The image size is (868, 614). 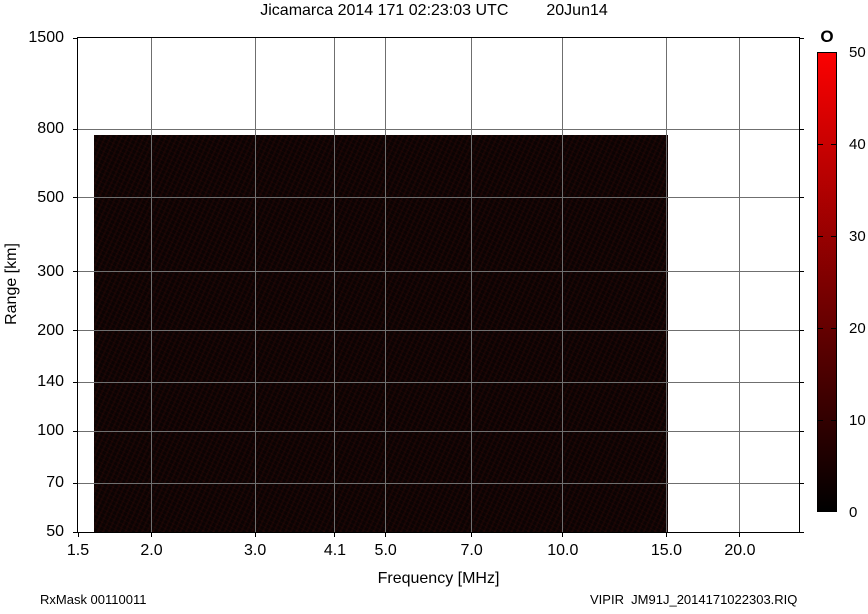 I want to click on x-tick-label: 4.1, so click(x=335, y=550).